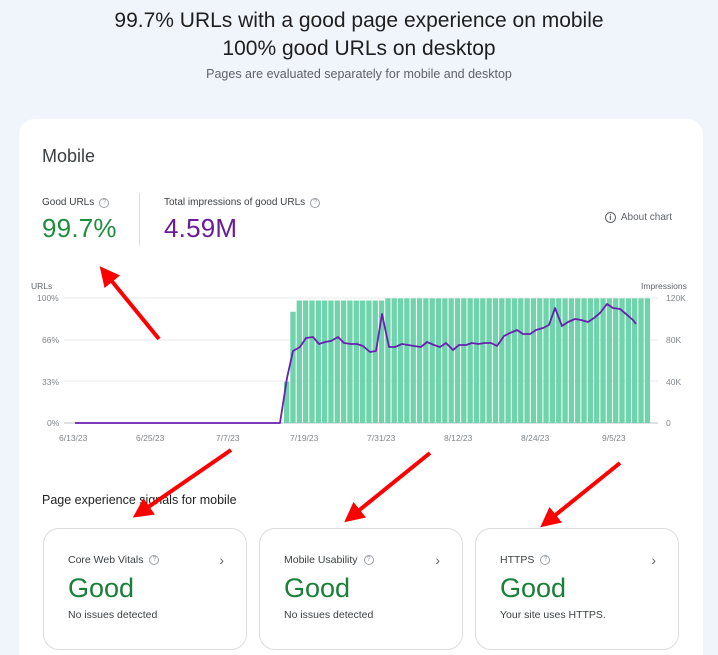  What do you see at coordinates (228, 438) in the screenshot?
I see `x-tick: 7/7/23` at bounding box center [228, 438].